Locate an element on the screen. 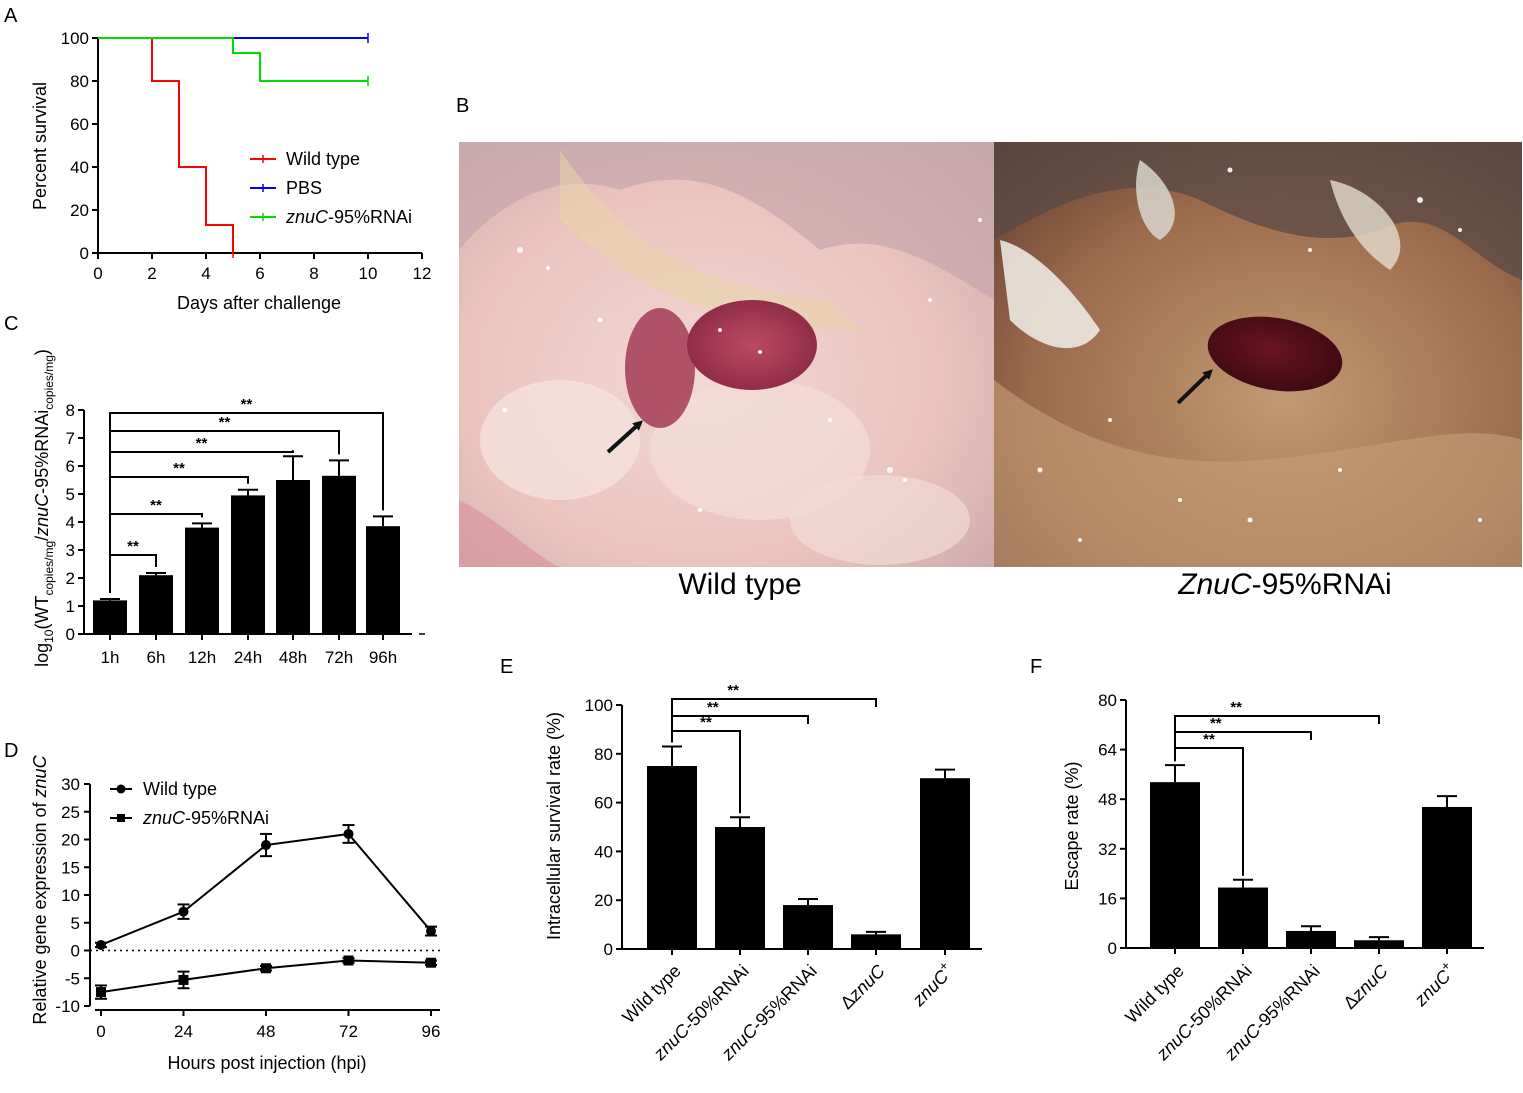 The image size is (1523, 1093). y-tick-label: 10 is located at coordinates (70, 895).